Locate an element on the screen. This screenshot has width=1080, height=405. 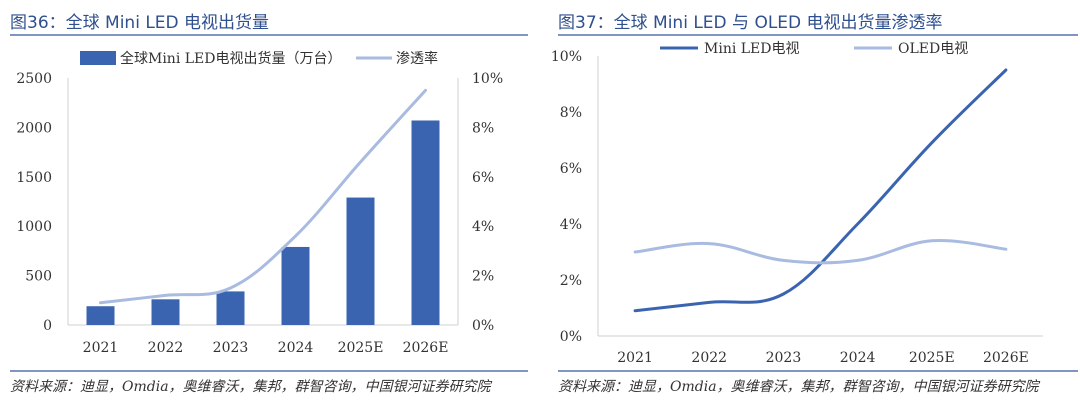
right-y-tick-label: 4% is located at coordinates (483, 227).